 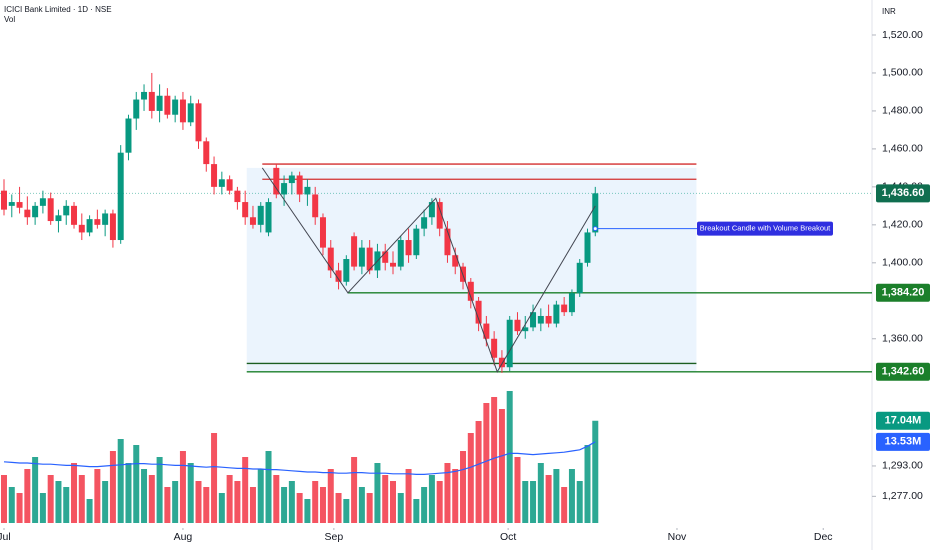 What do you see at coordinates (902, 111) in the screenshot?
I see `y-tick-label: 1,480.00` at bounding box center [902, 111].